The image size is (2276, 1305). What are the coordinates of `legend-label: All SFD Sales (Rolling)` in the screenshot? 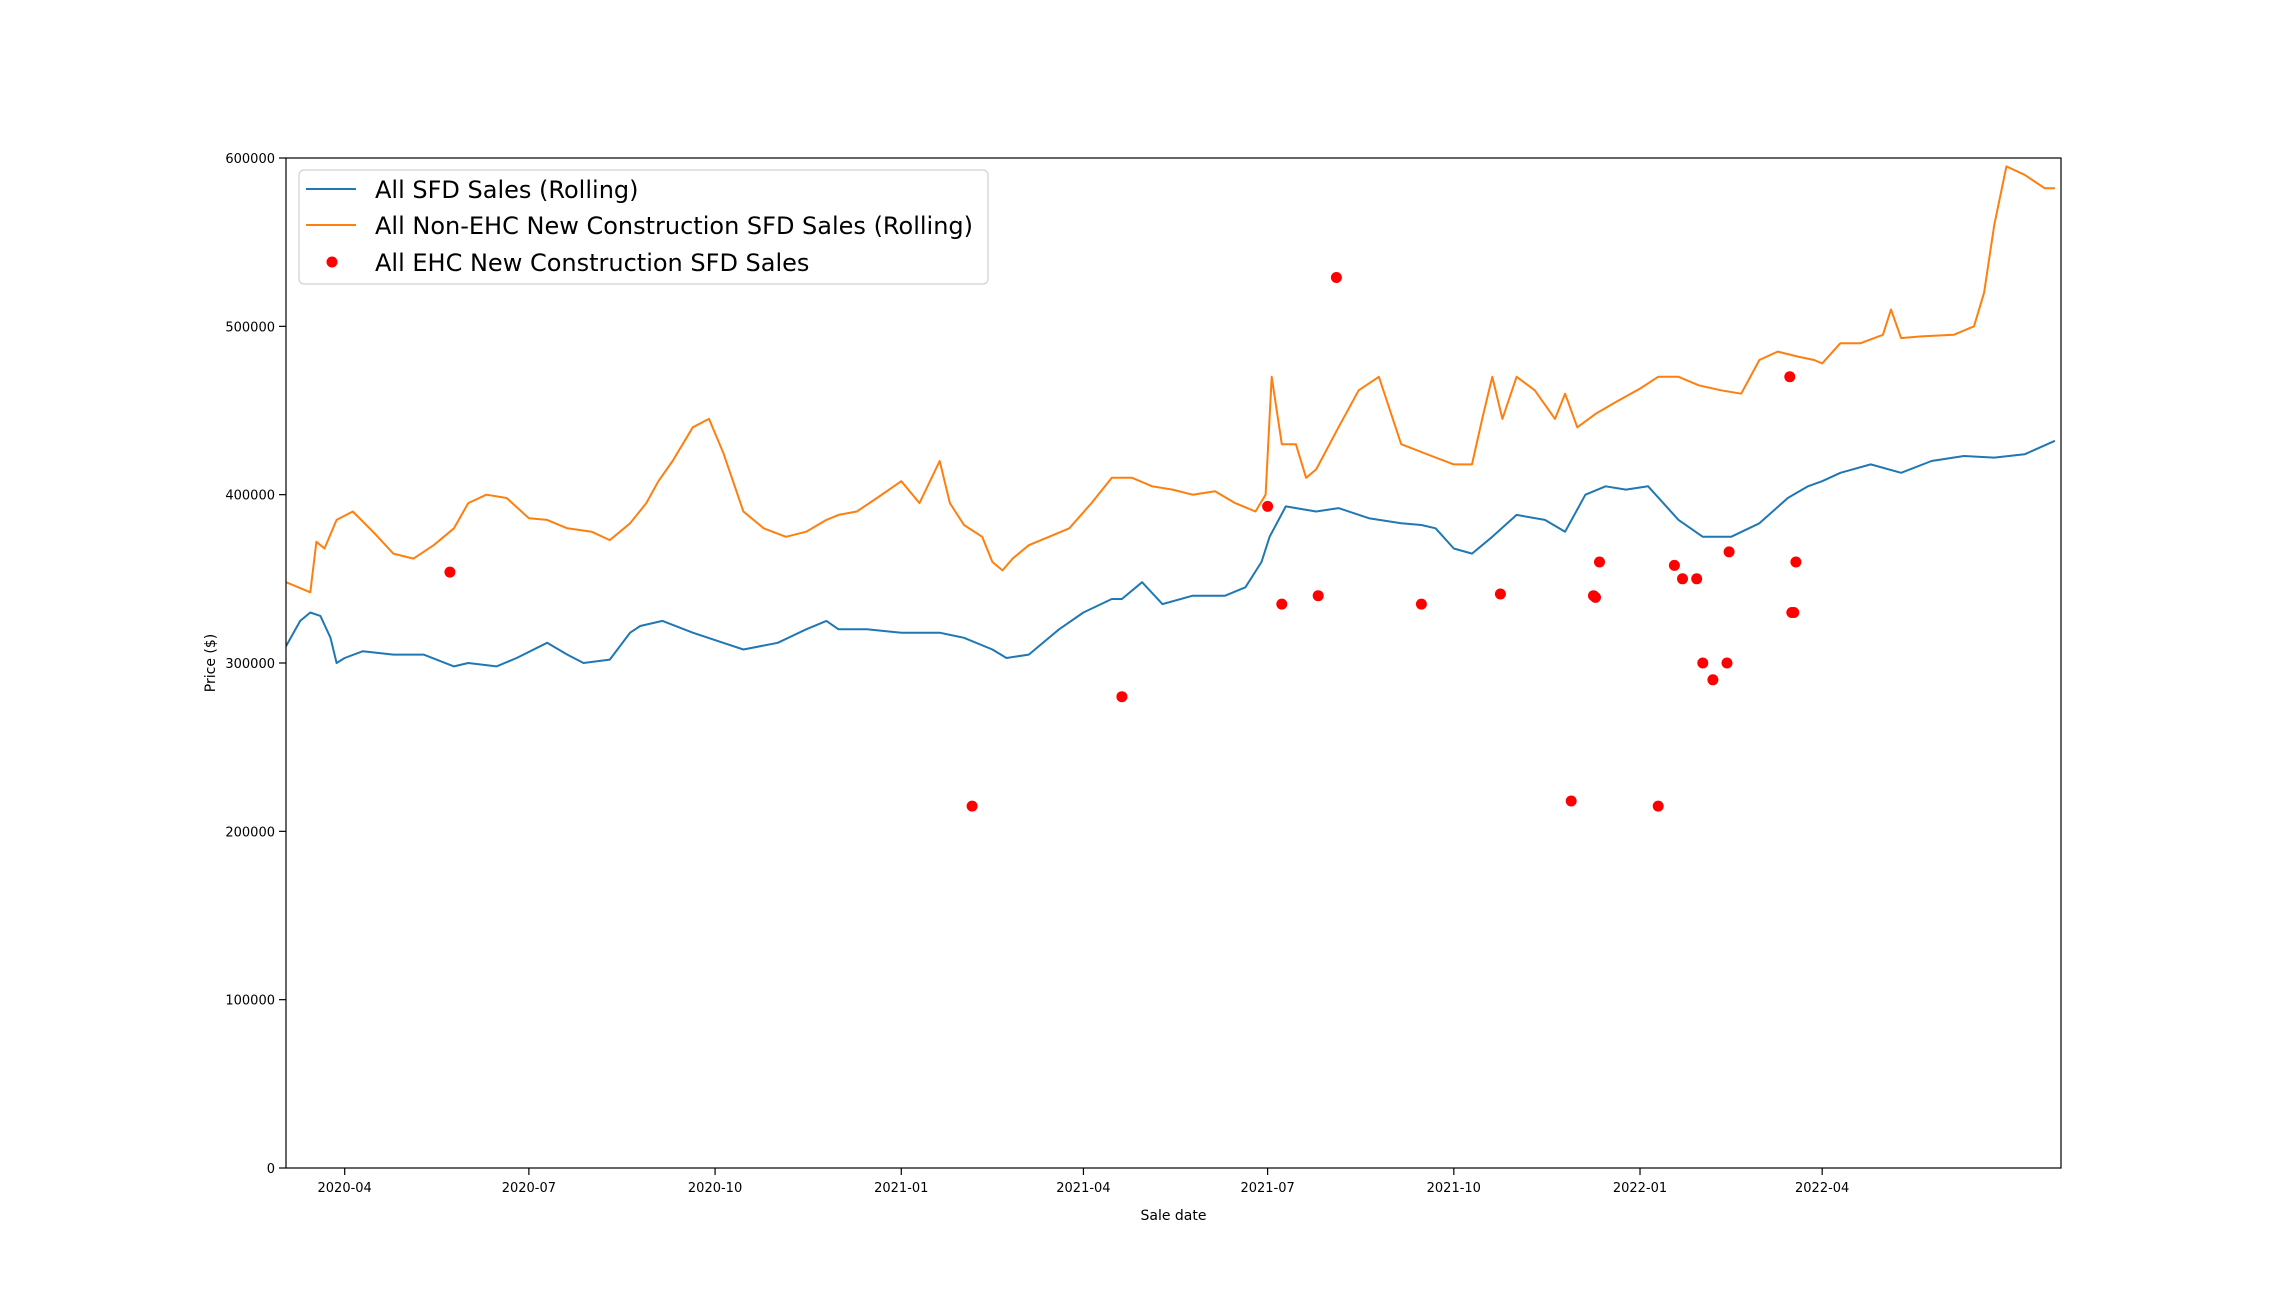 It's located at (507, 190).